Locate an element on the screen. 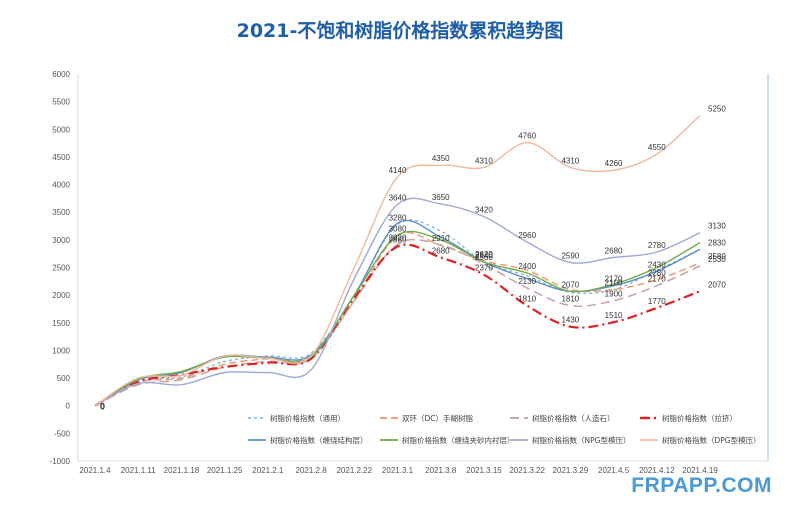 This screenshot has height=510, width=800. legend-label-3: 树脂价格指数（拉挤） is located at coordinates (699, 418).